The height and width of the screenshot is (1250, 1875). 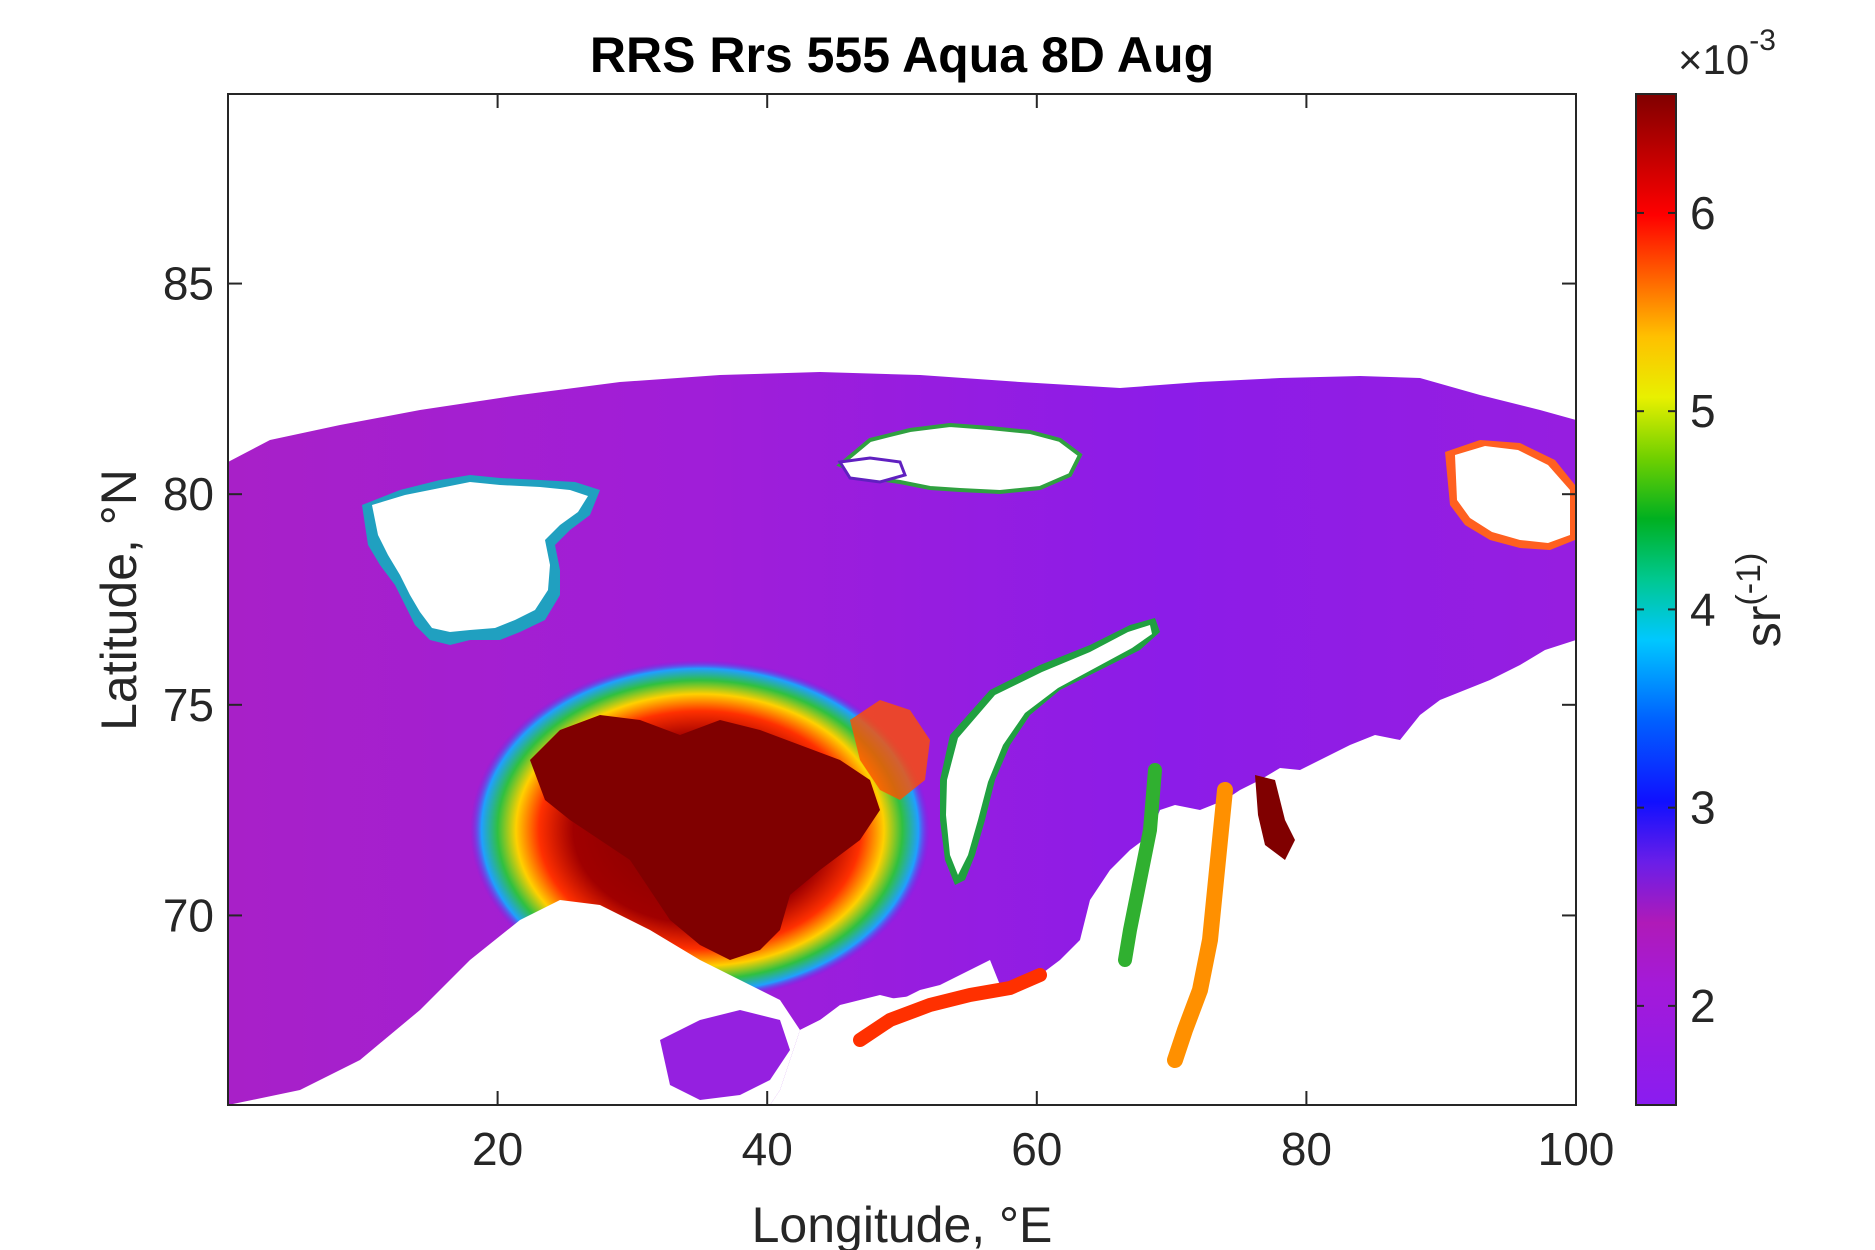 What do you see at coordinates (1703, 609) in the screenshot?
I see `colorbar-tick-label: 4` at bounding box center [1703, 609].